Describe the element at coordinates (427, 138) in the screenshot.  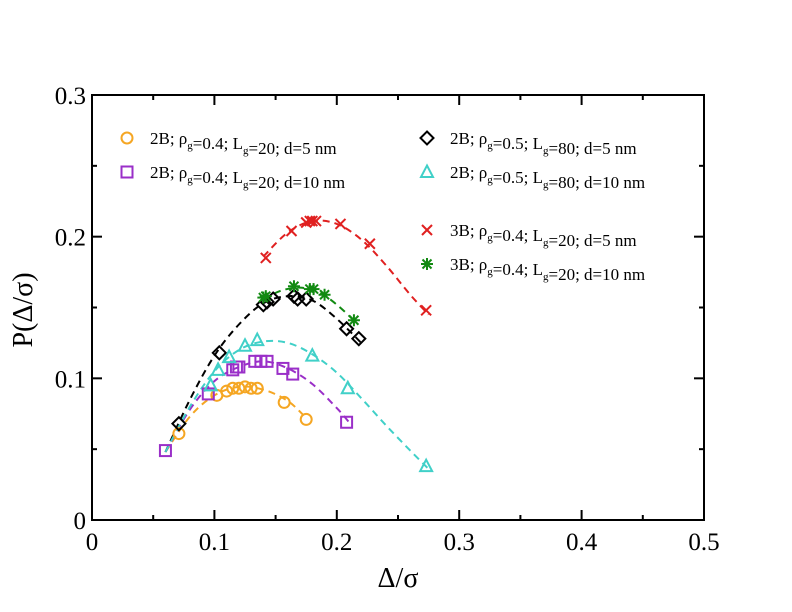
I see `legend-marker-s3` at that location.